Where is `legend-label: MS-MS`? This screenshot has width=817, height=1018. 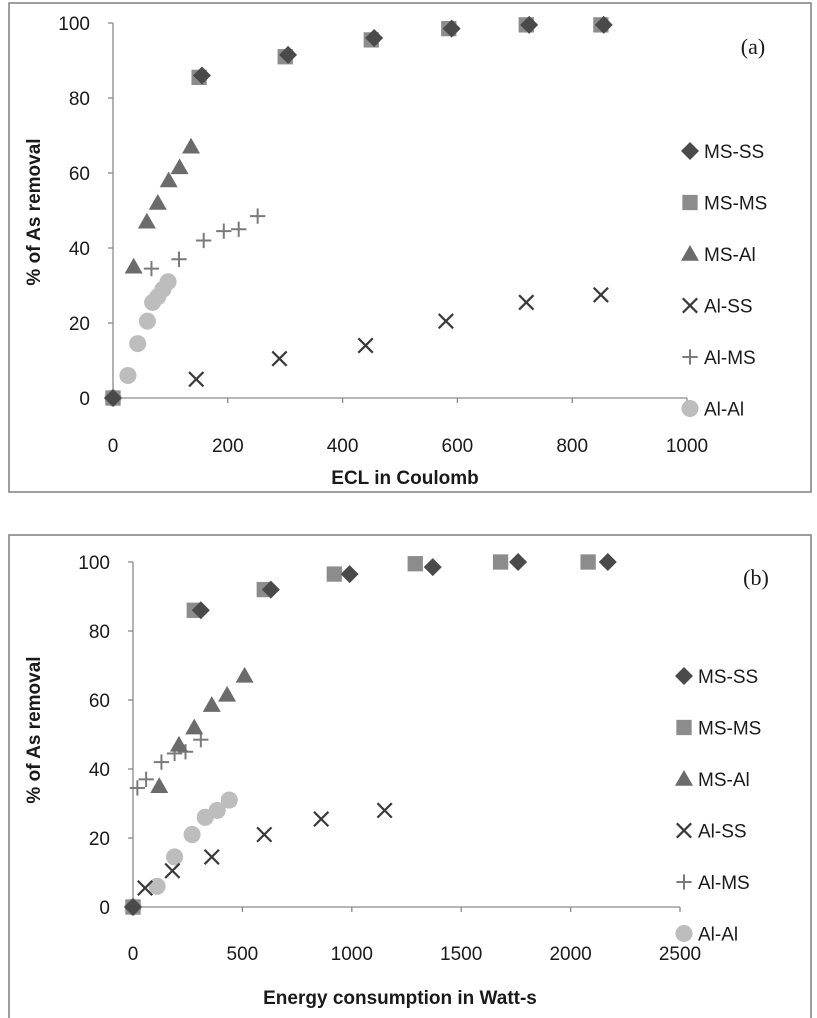
legend-label: MS-MS is located at coordinates (729, 729).